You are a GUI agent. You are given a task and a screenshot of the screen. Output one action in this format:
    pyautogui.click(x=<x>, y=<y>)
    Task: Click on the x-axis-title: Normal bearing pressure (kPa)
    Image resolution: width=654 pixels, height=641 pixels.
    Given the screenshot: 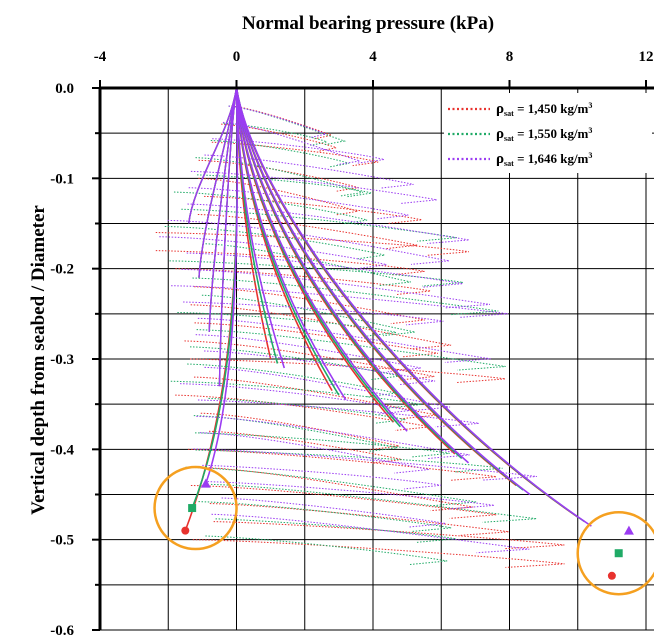 What is the action you would take?
    pyautogui.click(x=368, y=23)
    